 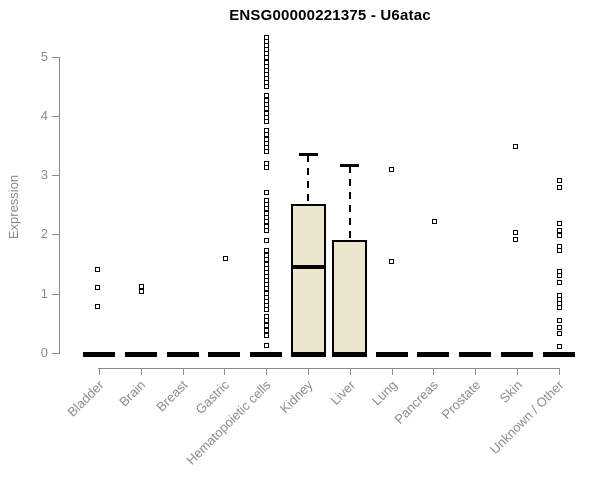 What do you see at coordinates (296, 397) in the screenshot?
I see `x-category-label: Kidney` at bounding box center [296, 397].